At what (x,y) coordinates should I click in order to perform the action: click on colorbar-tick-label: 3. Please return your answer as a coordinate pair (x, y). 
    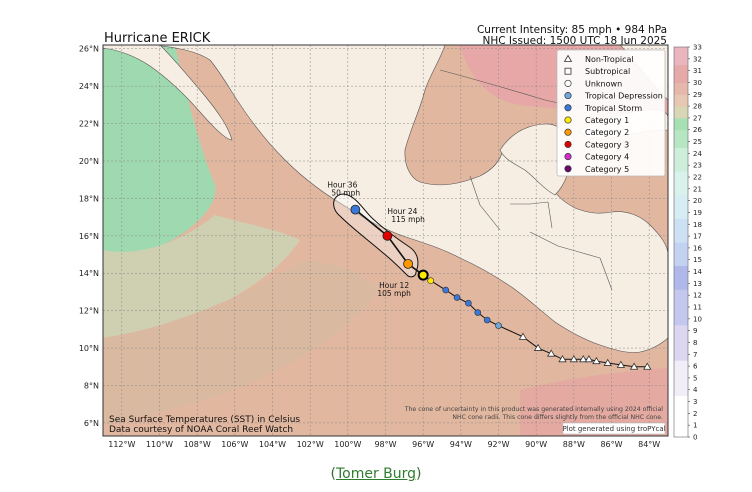
    Looking at the image, I should click on (695, 402).